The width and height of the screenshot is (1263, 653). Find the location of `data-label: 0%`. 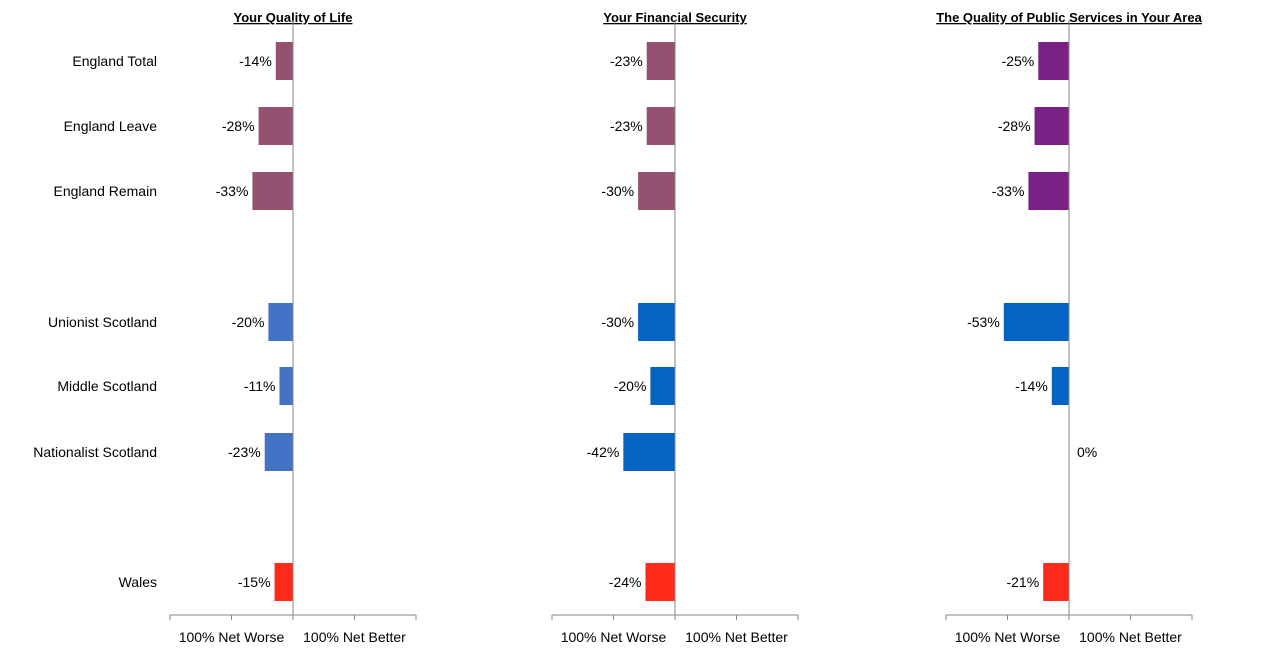

data-label: 0% is located at coordinates (1087, 452).